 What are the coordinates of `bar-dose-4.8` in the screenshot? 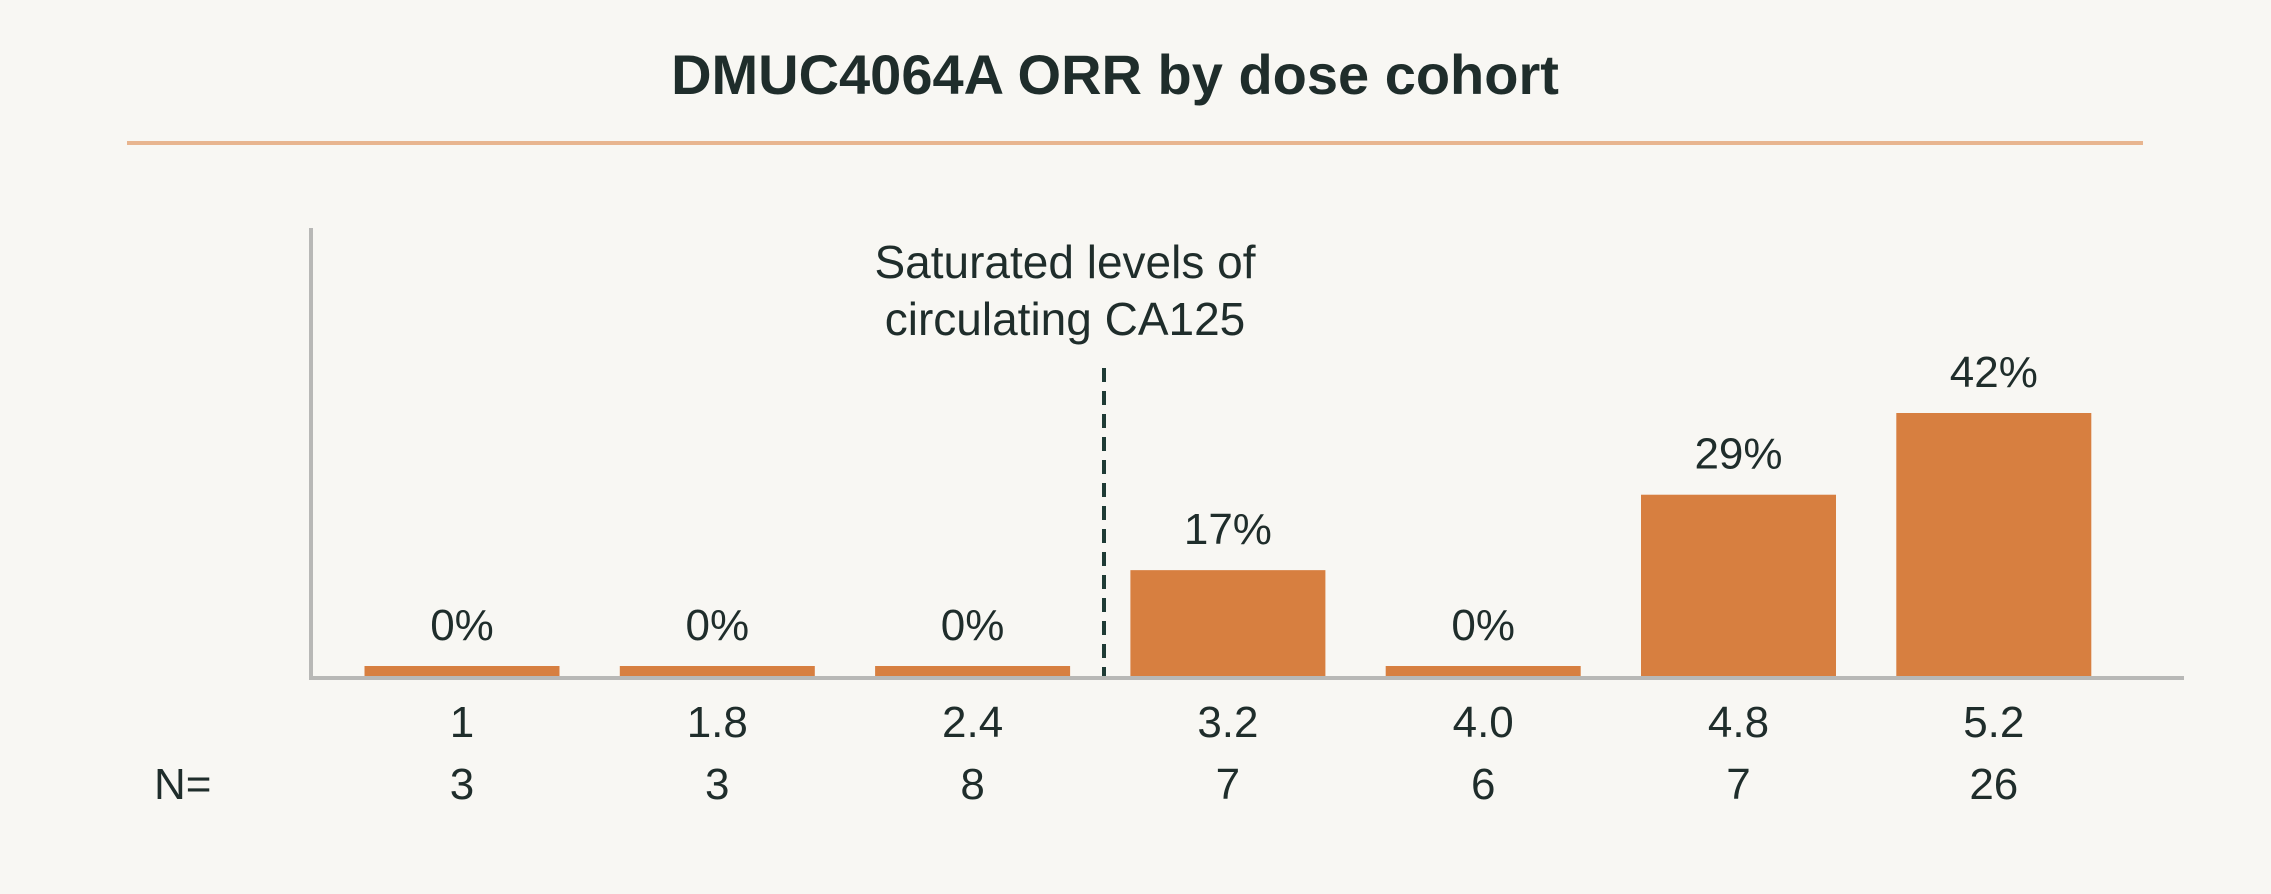 It's located at (1738, 585).